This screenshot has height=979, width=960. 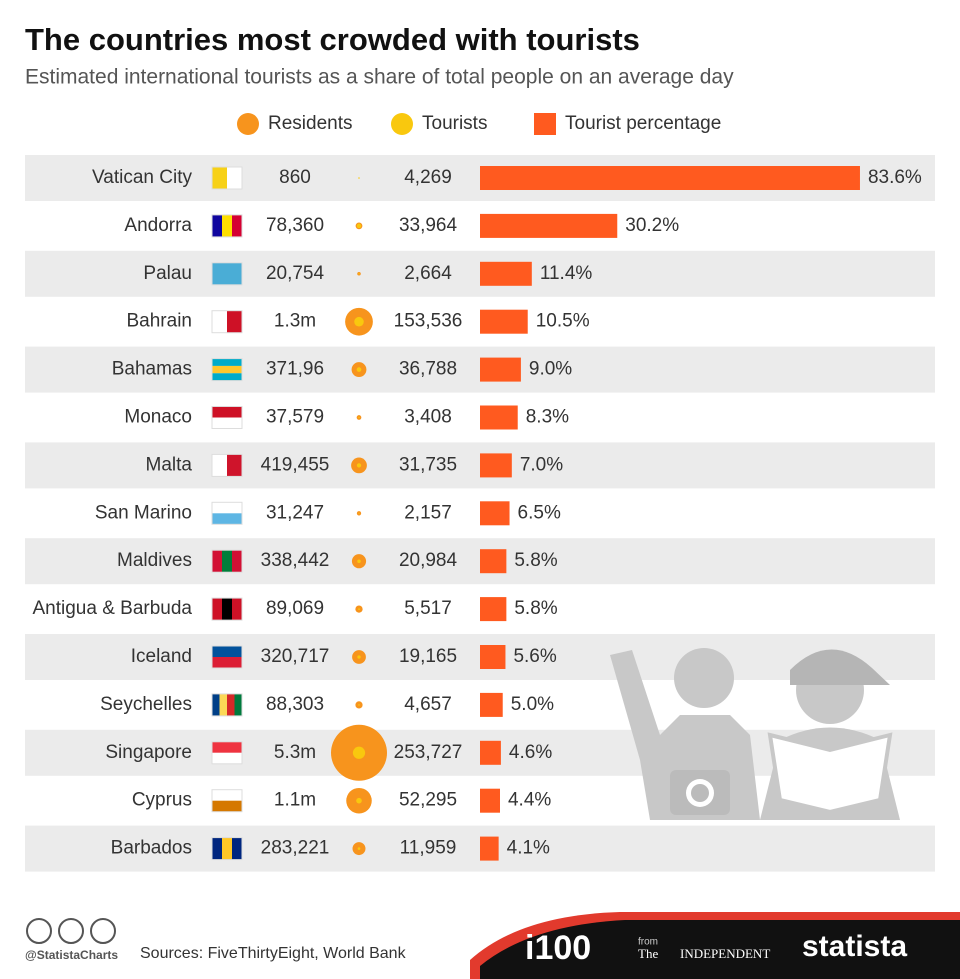 I want to click on residents-label: 78,360, so click(x=295, y=225).